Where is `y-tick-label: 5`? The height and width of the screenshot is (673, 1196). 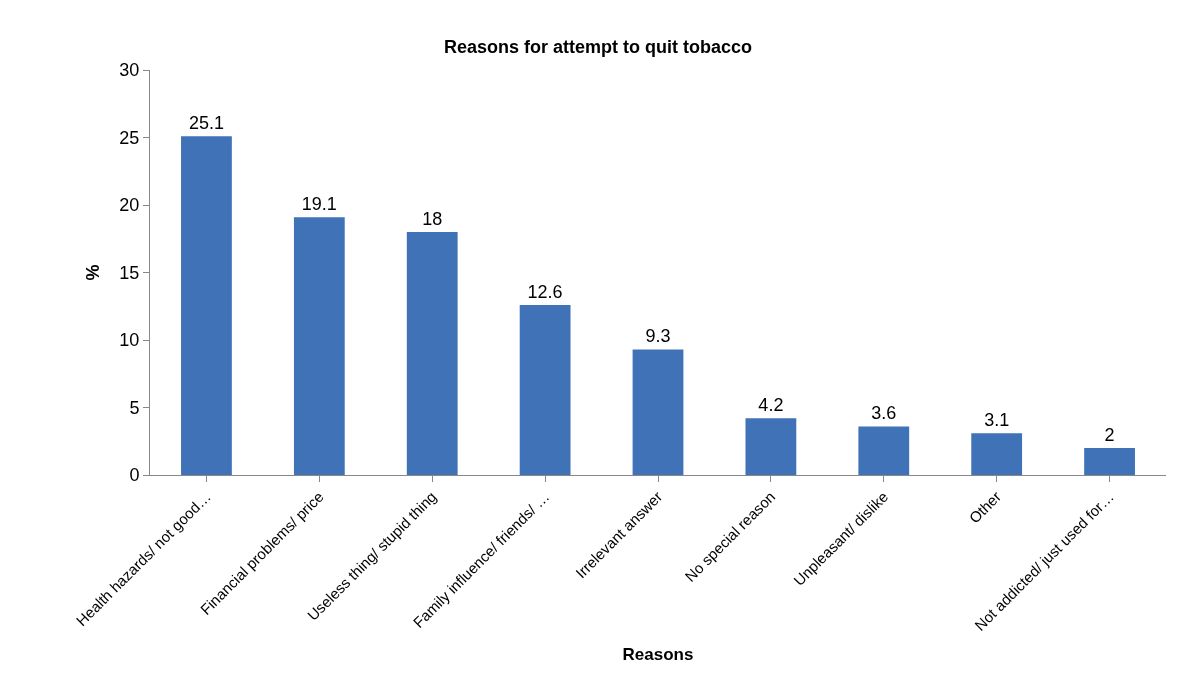 y-tick-label: 5 is located at coordinates (134, 407).